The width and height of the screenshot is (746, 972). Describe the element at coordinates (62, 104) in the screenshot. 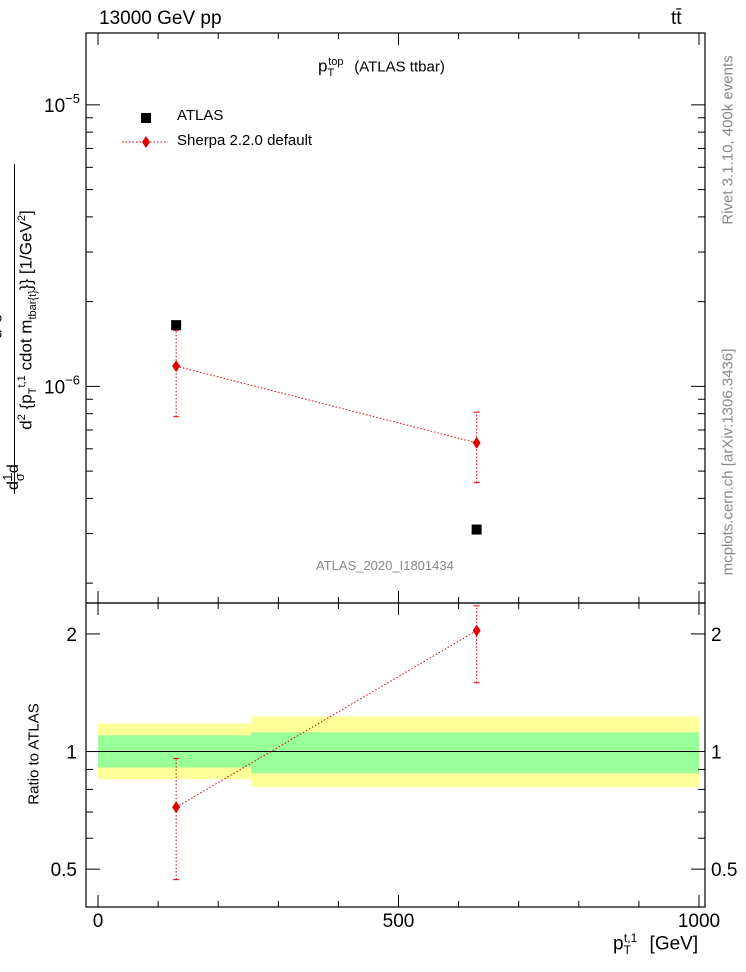

I see `y-tick-label: 10⁻⁵` at that location.